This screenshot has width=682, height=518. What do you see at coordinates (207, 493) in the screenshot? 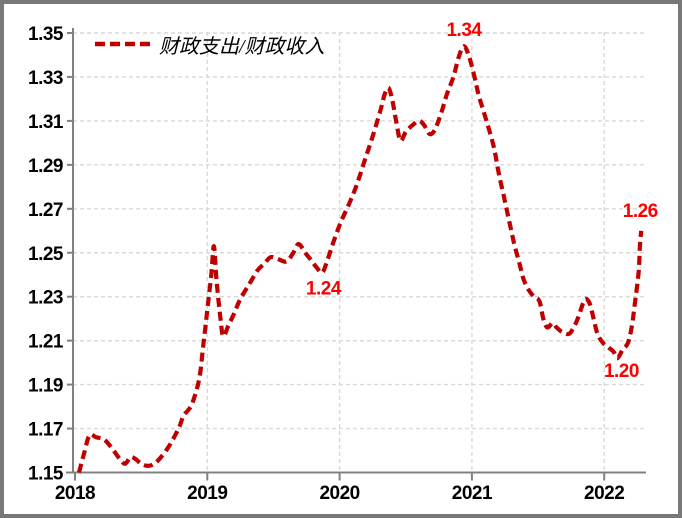
I see `x-axis-tick-label: 2019` at bounding box center [207, 493].